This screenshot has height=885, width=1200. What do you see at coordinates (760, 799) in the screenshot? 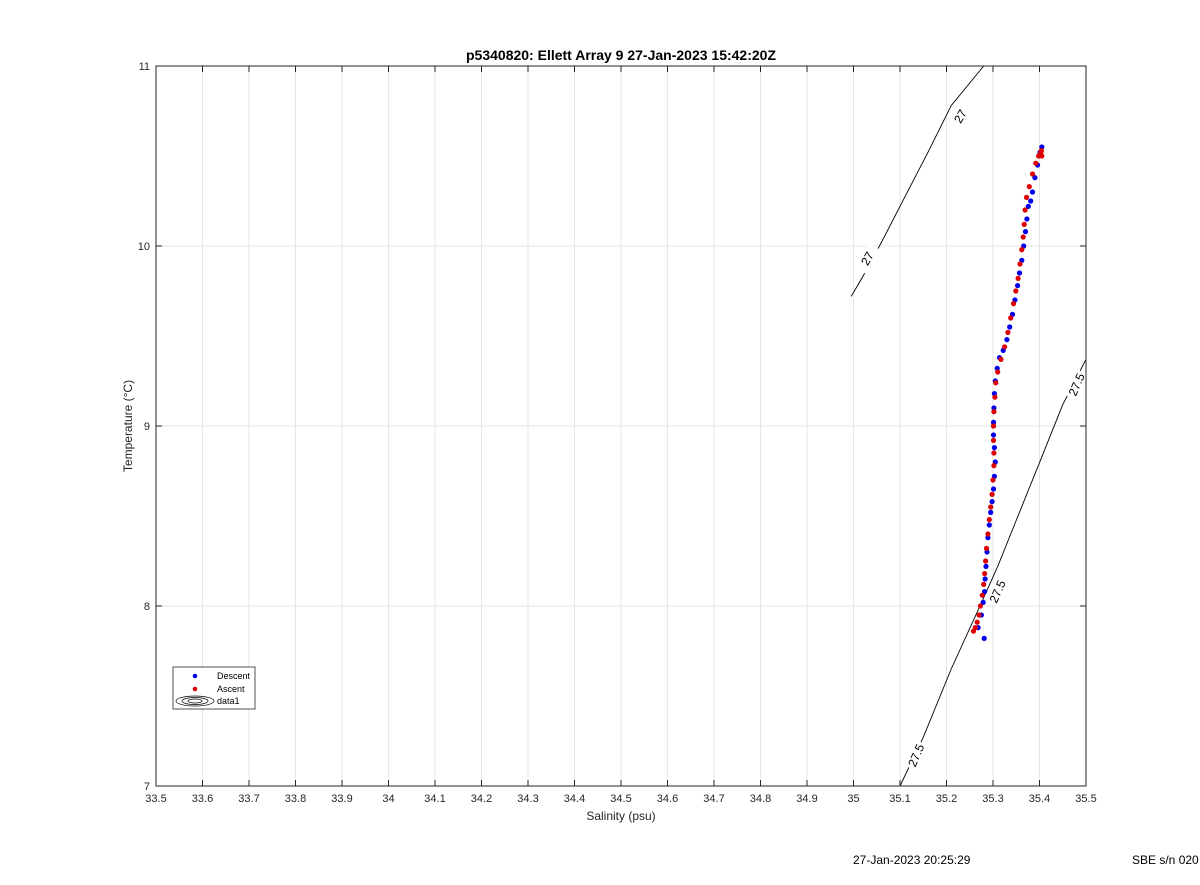
I see `x-tick-label: 34.8` at bounding box center [760, 799].